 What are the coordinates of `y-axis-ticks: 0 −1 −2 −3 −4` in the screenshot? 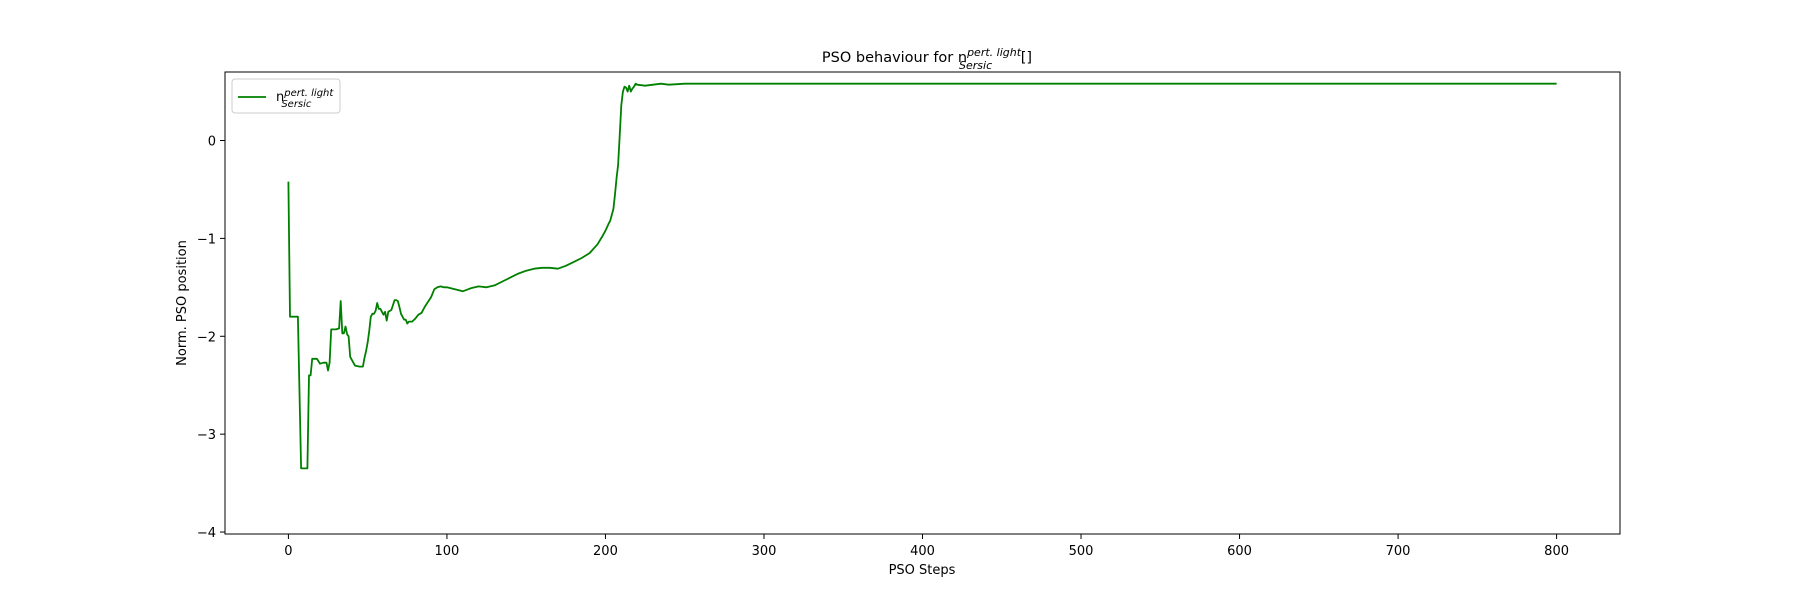 It's located at (211, 338).